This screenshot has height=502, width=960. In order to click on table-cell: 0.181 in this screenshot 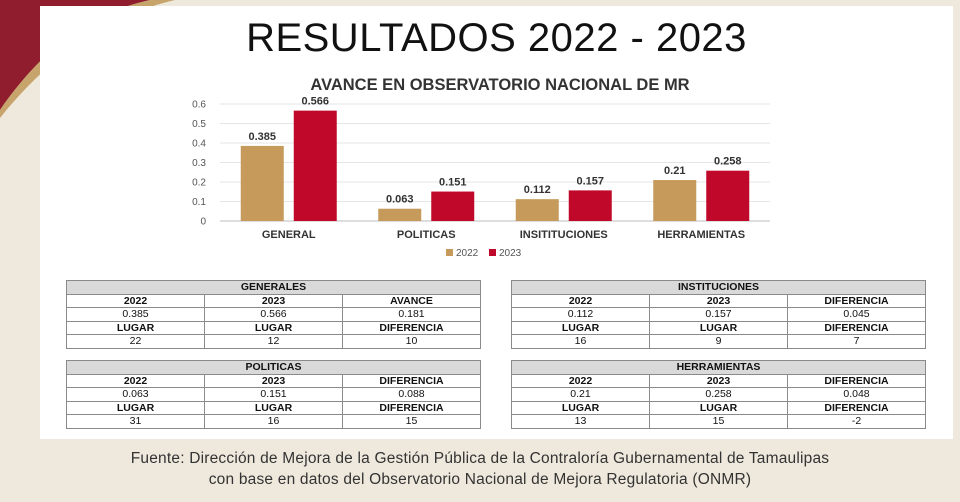, I will do `click(411, 314)`.